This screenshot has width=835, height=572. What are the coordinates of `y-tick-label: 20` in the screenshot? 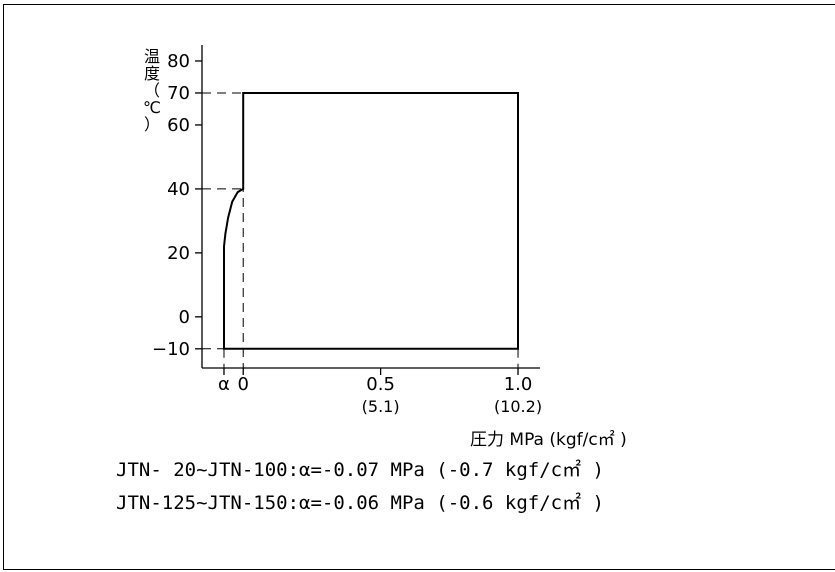 It's located at (178, 253).